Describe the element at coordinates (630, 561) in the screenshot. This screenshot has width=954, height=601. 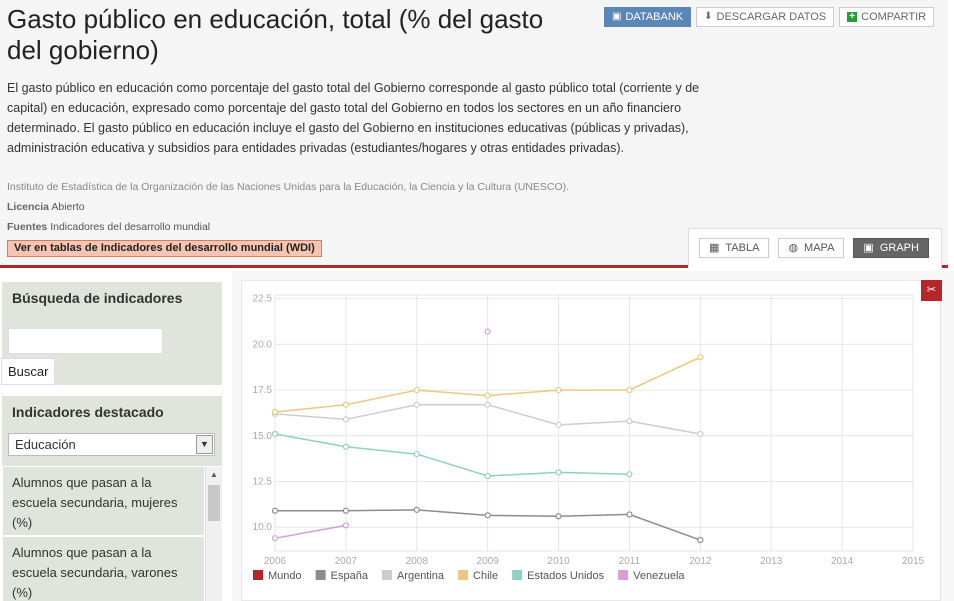
I see `x-tick-label: 2011` at that location.